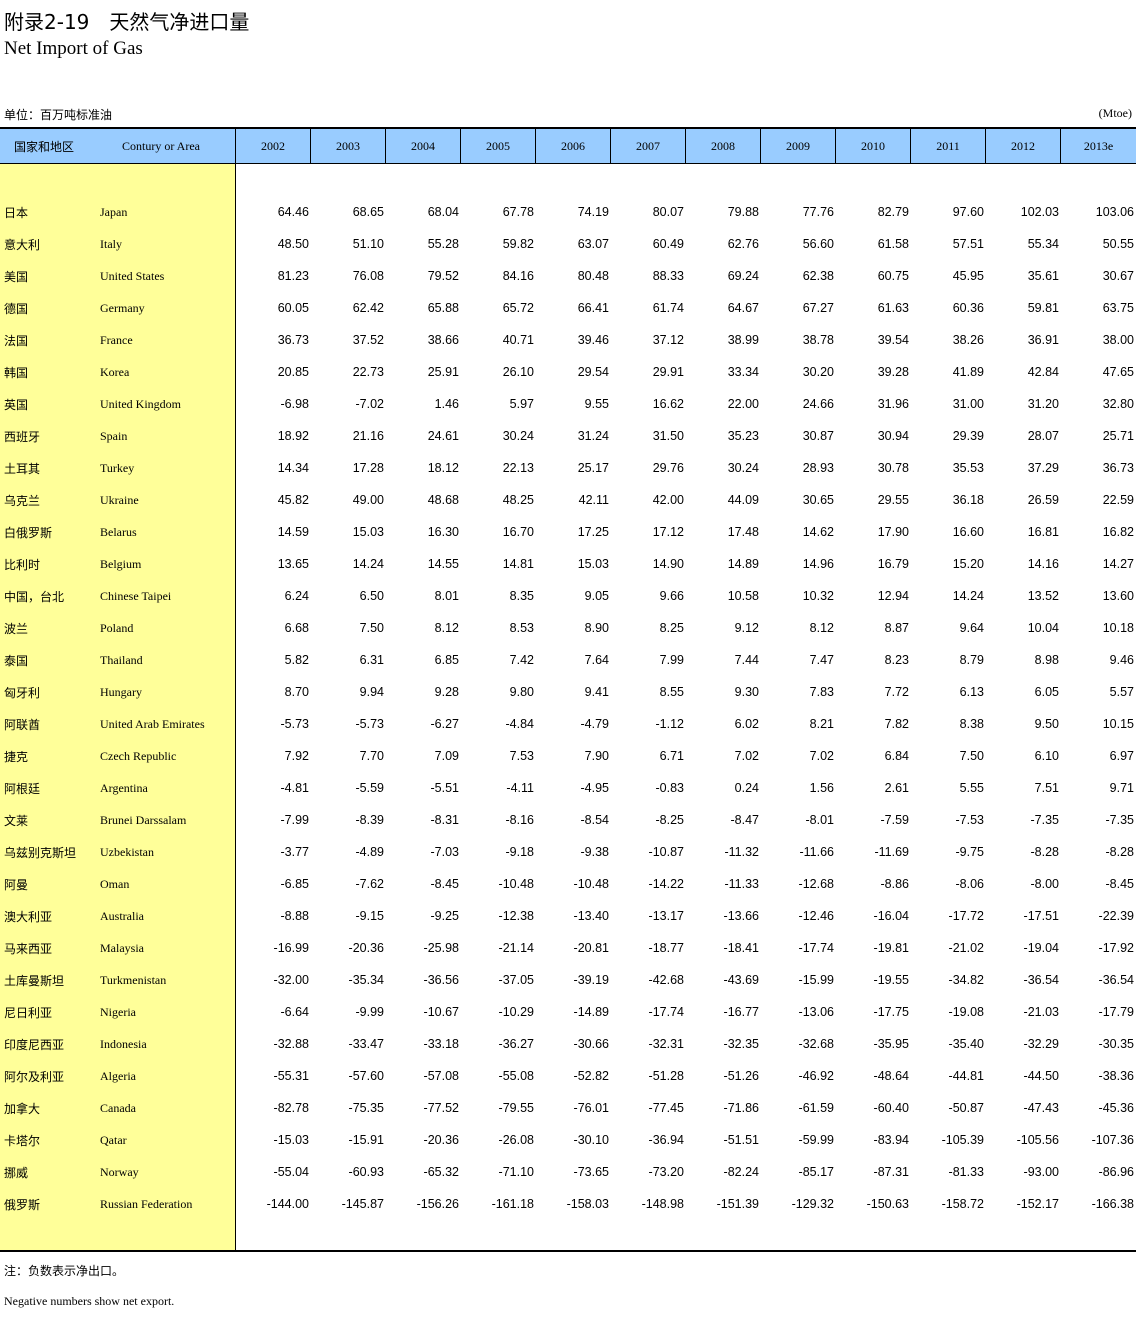 This screenshot has height=1317, width=1136. Describe the element at coordinates (591, 980) in the screenshot. I see `value-cell: -39.19` at that location.